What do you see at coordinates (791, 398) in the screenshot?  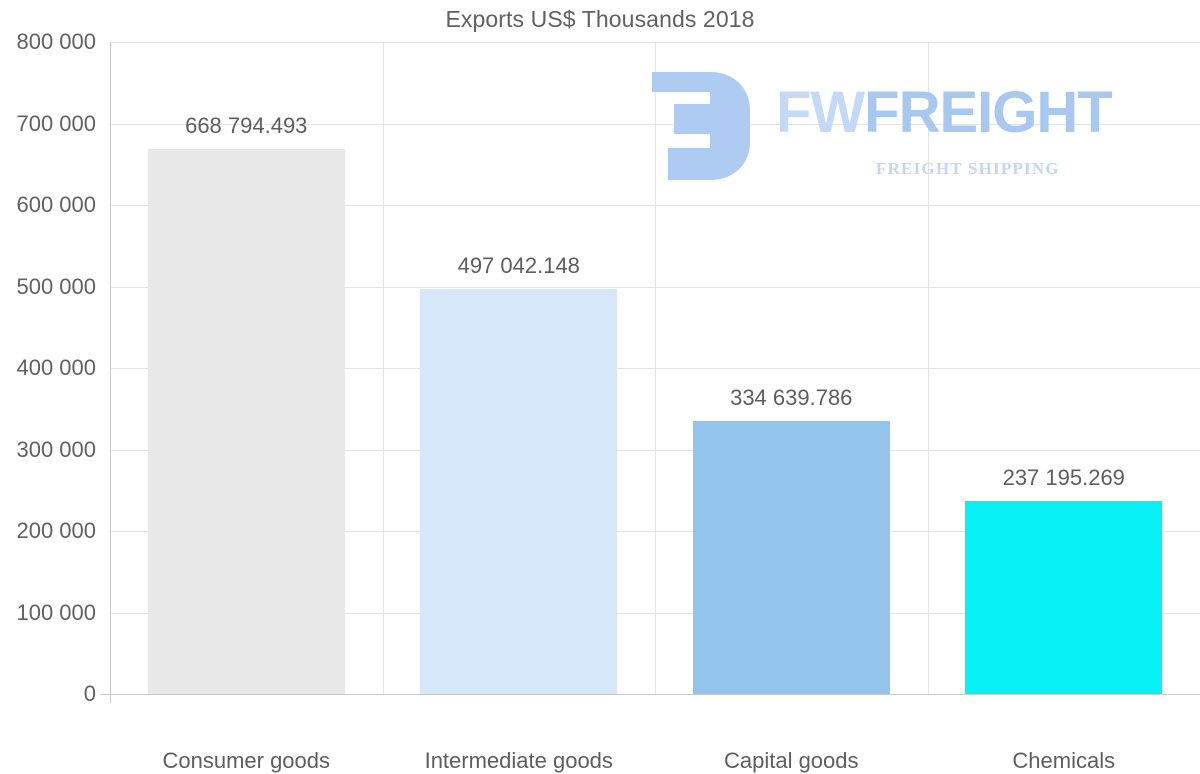 I see `bar-value-label: 334 639.786` at bounding box center [791, 398].